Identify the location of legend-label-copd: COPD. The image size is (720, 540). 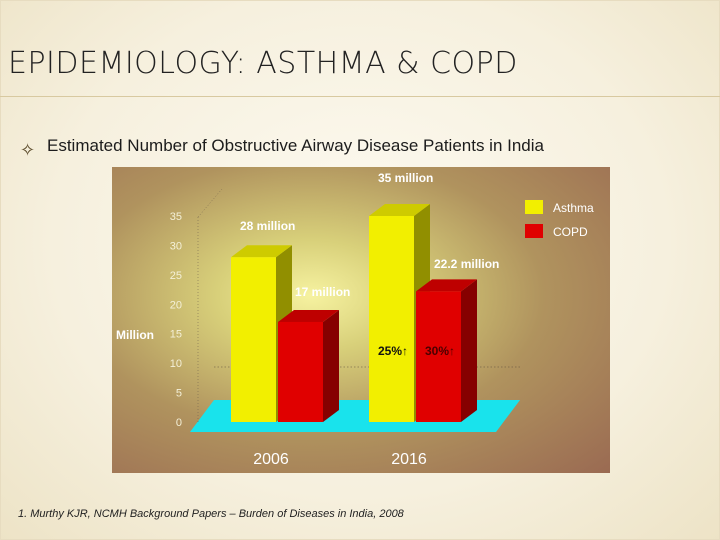
(570, 232).